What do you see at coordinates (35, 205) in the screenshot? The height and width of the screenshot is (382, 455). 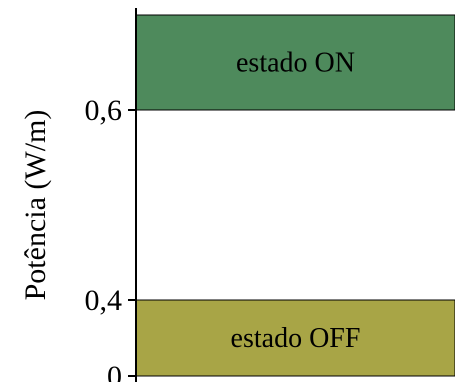 I see `y-axis-label: Potência (W/m)` at bounding box center [35, 205].